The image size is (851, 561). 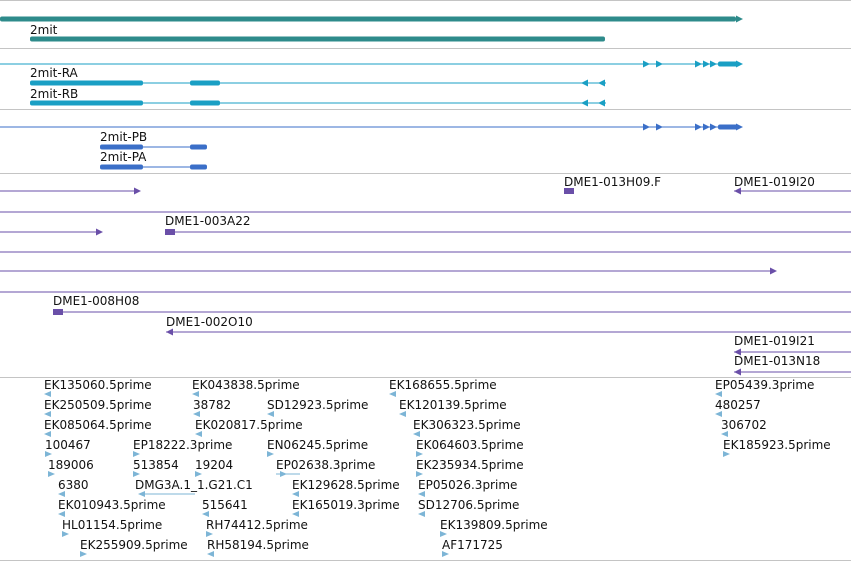 I want to click on est-label: 19204, so click(x=214, y=465).